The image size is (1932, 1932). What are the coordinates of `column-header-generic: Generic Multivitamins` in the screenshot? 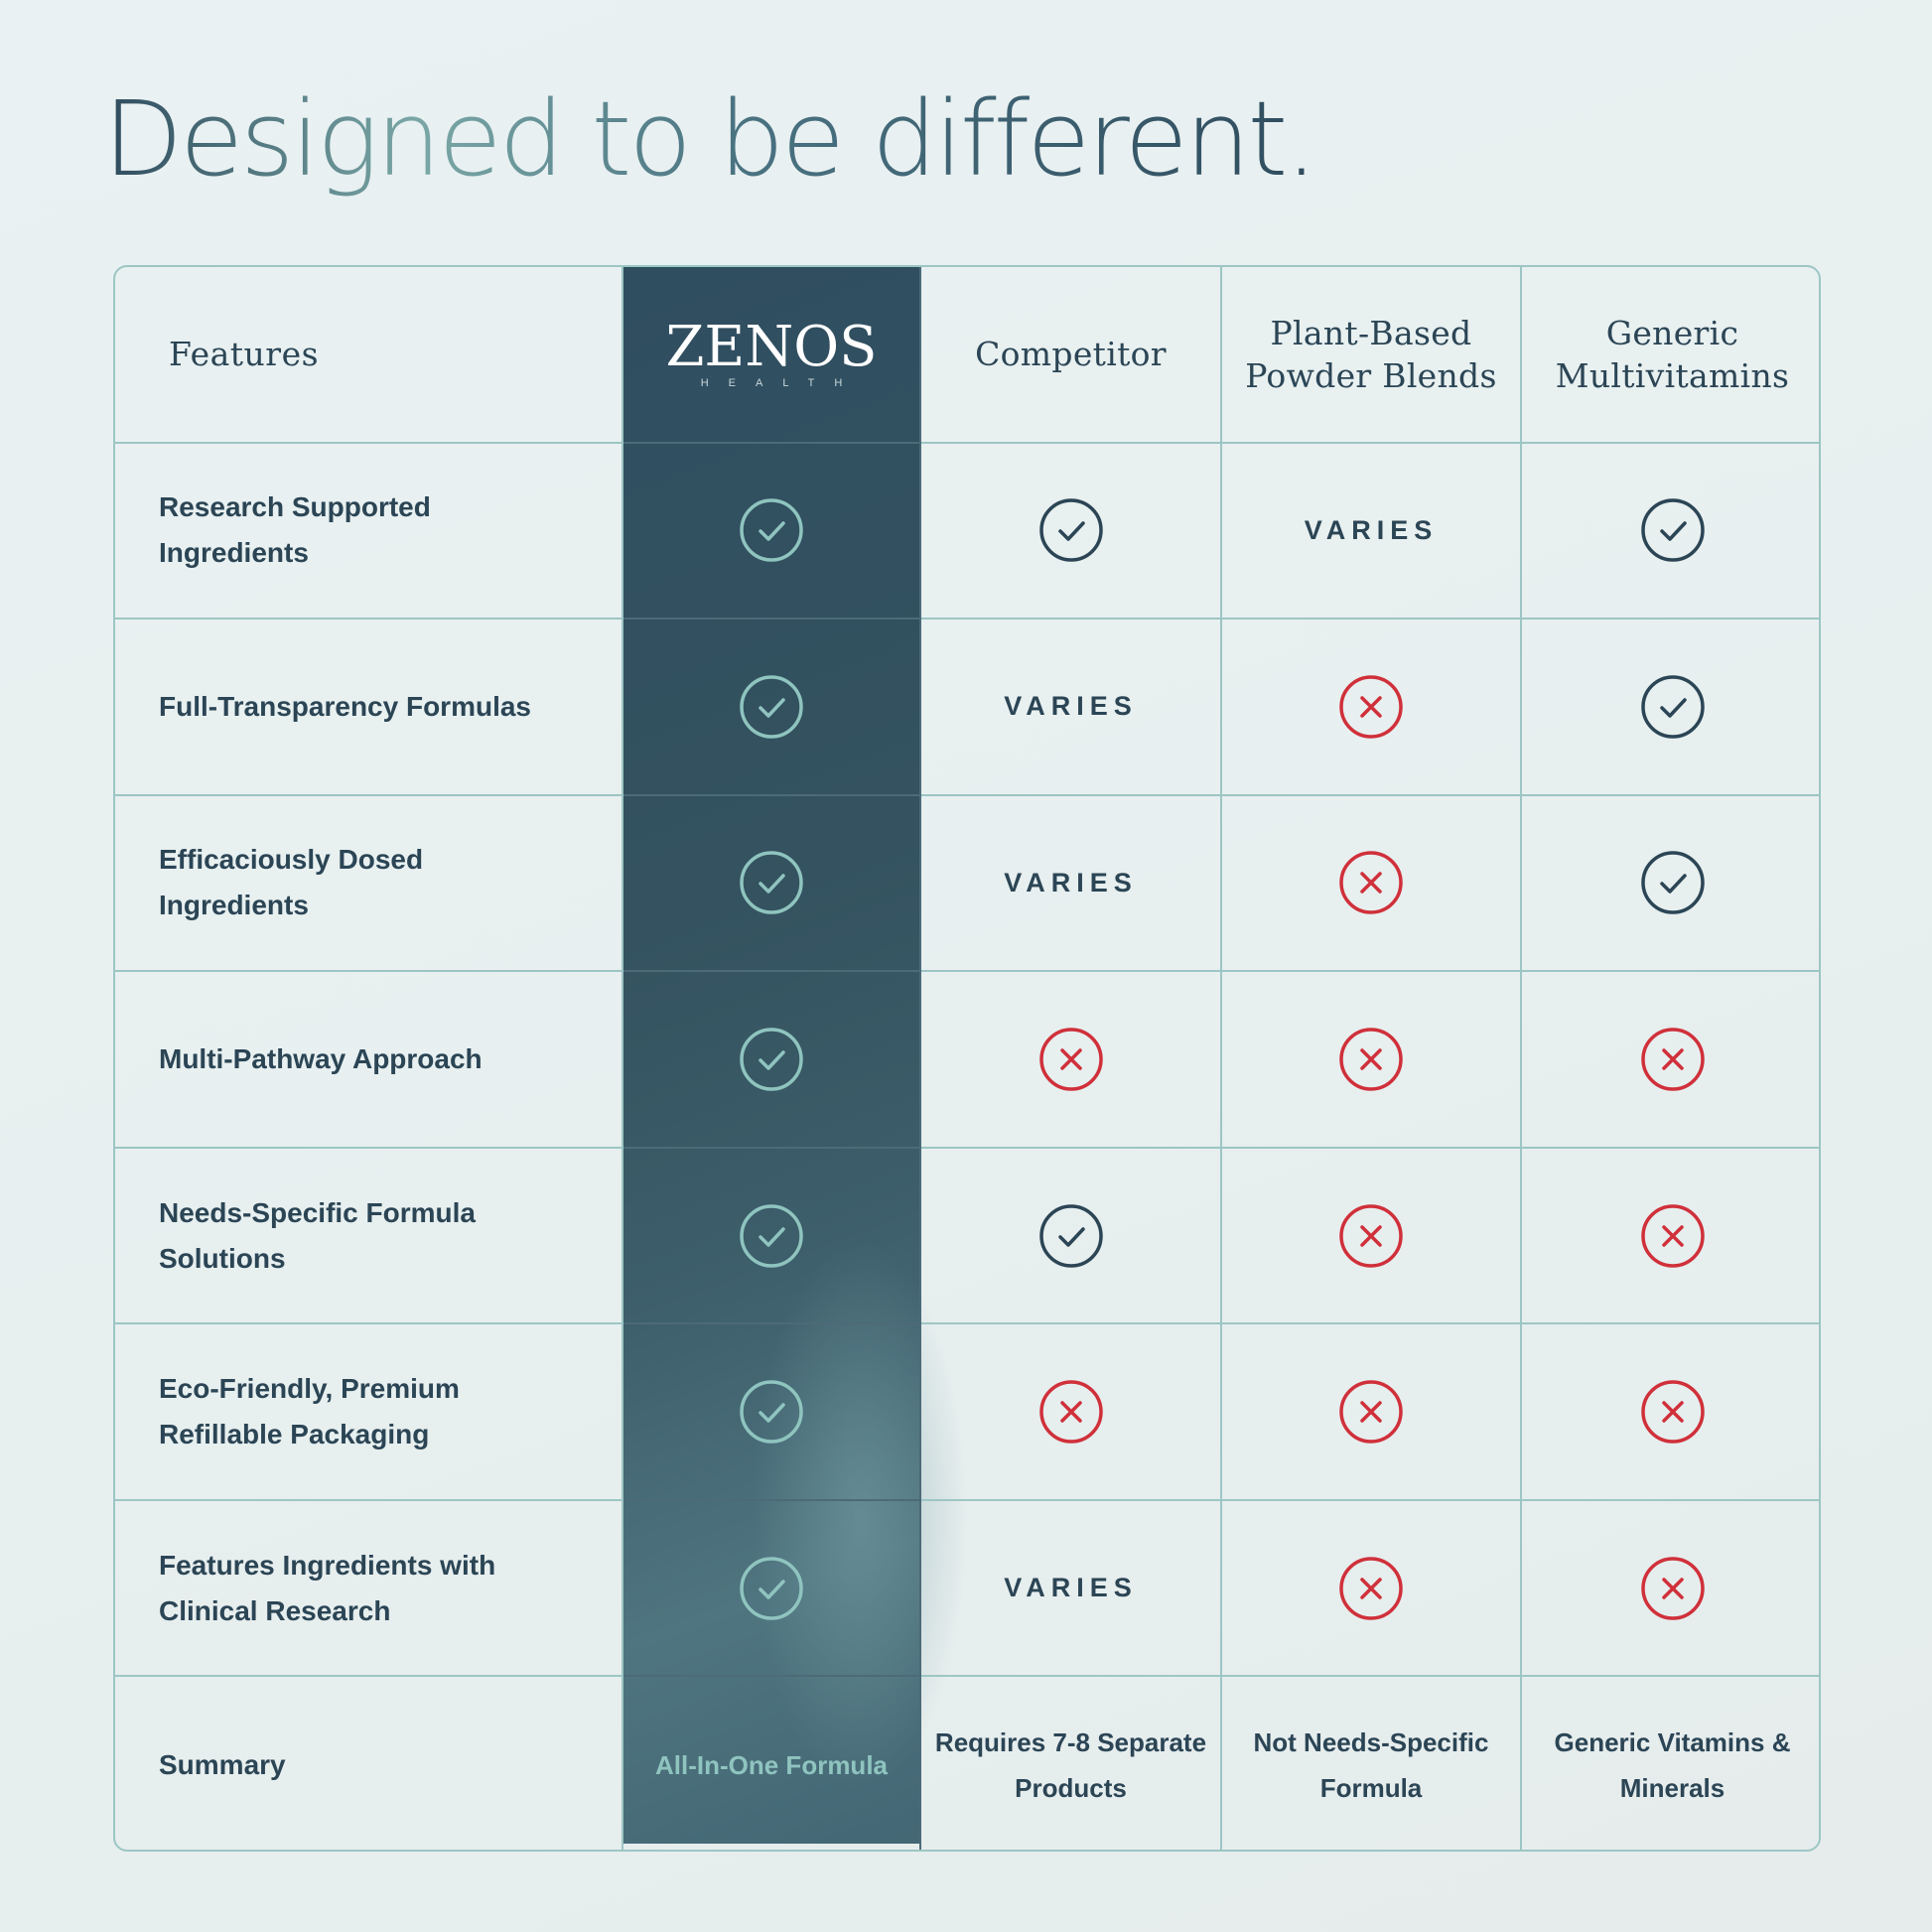 It's located at (1672, 354).